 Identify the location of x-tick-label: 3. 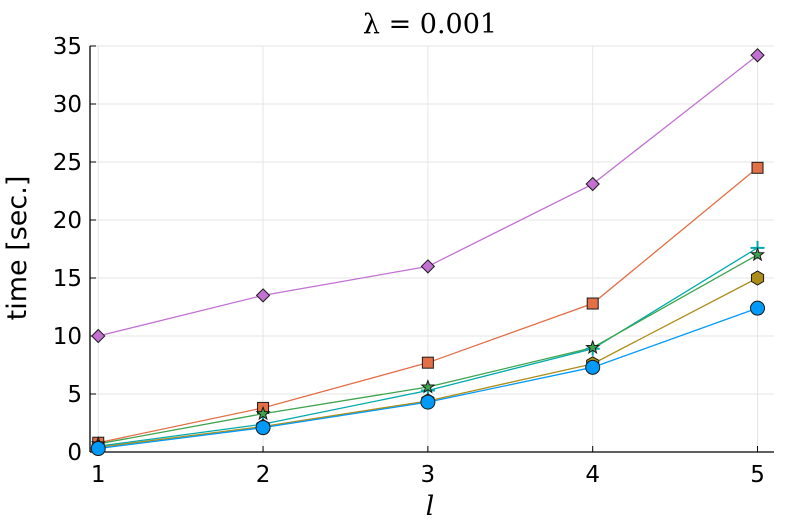
(428, 475).